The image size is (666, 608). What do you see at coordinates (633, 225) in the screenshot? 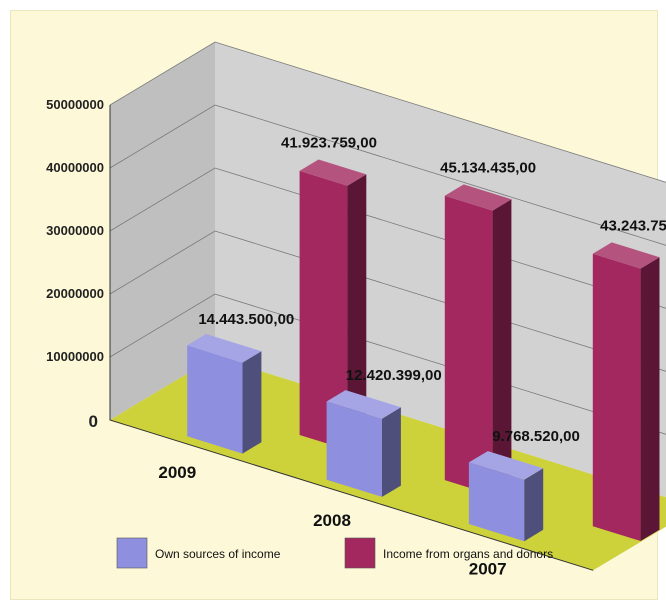
I see `data-label: 43.243.755,00` at bounding box center [633, 225].